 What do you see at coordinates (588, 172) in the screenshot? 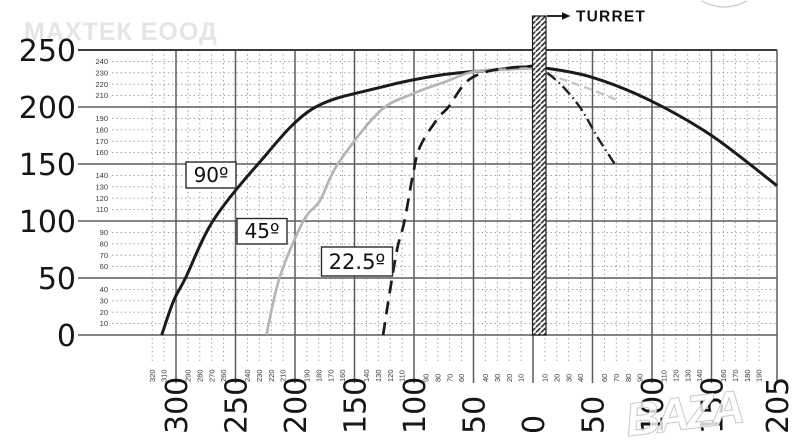
I see `turret: TURRET` at bounding box center [588, 172].